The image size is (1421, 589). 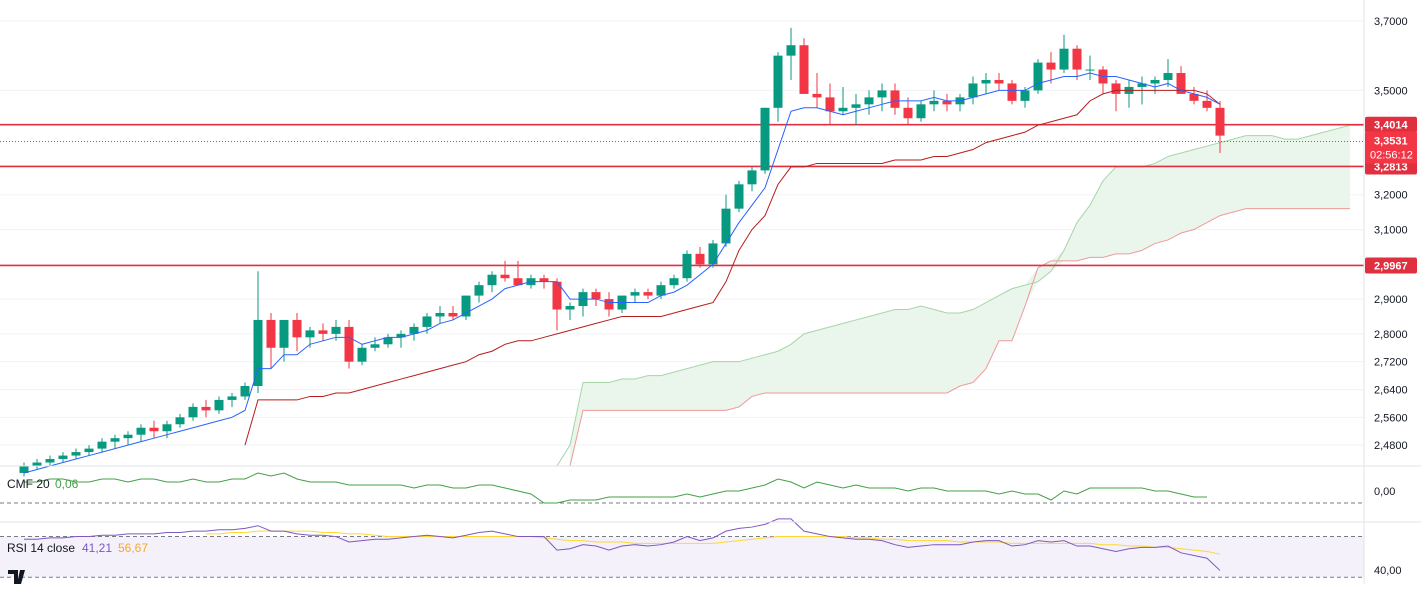 What do you see at coordinates (1384, 492) in the screenshot?
I see `cmf-tick-0: 0,00` at bounding box center [1384, 492].